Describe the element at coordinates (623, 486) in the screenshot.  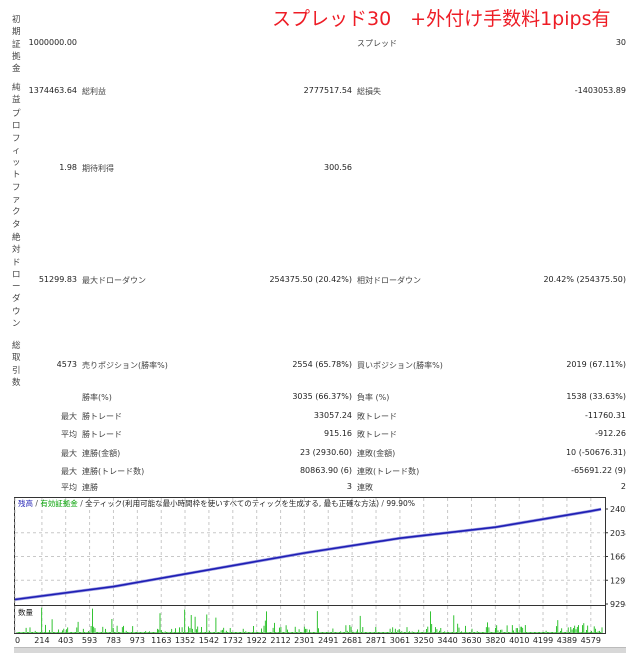
I see `stat-value: 2` at that location.